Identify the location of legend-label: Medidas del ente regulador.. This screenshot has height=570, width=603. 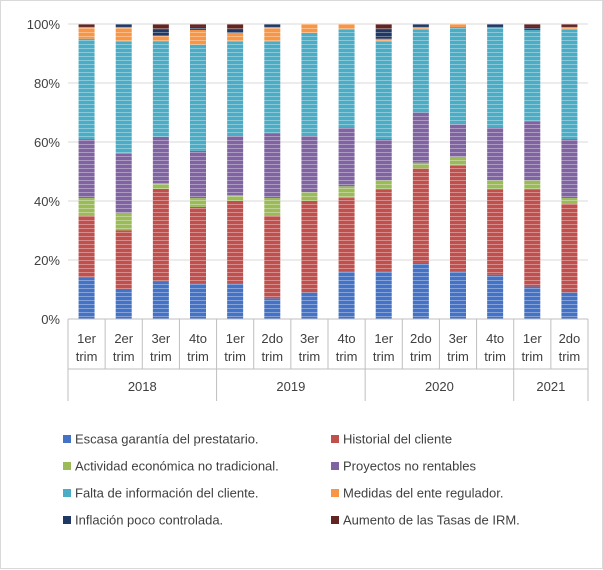
(423, 493).